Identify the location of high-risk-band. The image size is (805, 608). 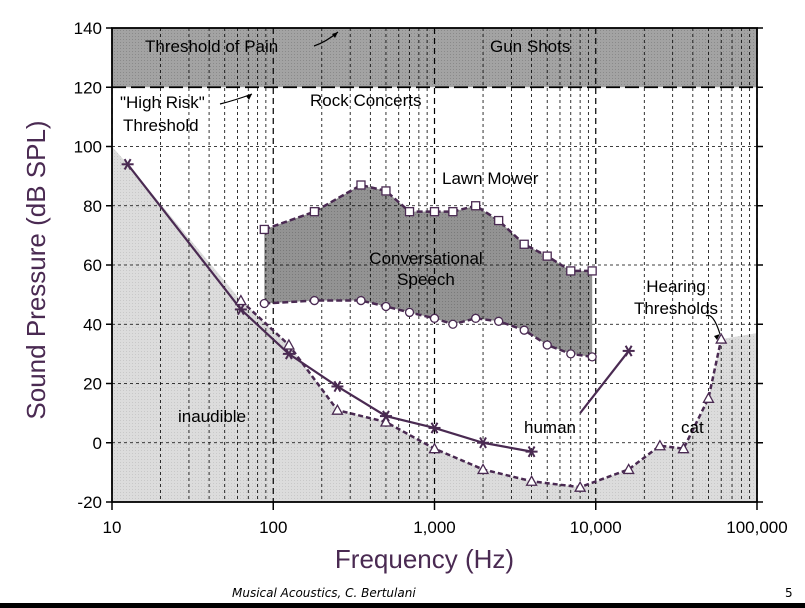
(434, 58).